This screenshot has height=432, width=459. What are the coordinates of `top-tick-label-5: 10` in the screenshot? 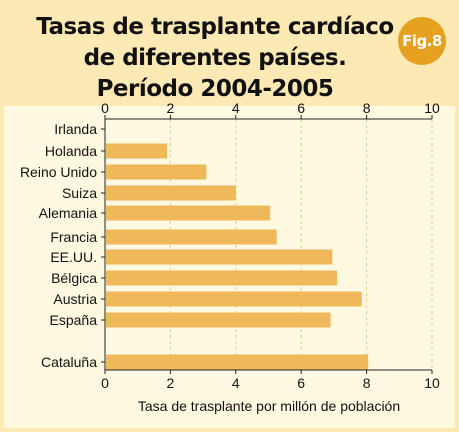 It's located at (432, 108).